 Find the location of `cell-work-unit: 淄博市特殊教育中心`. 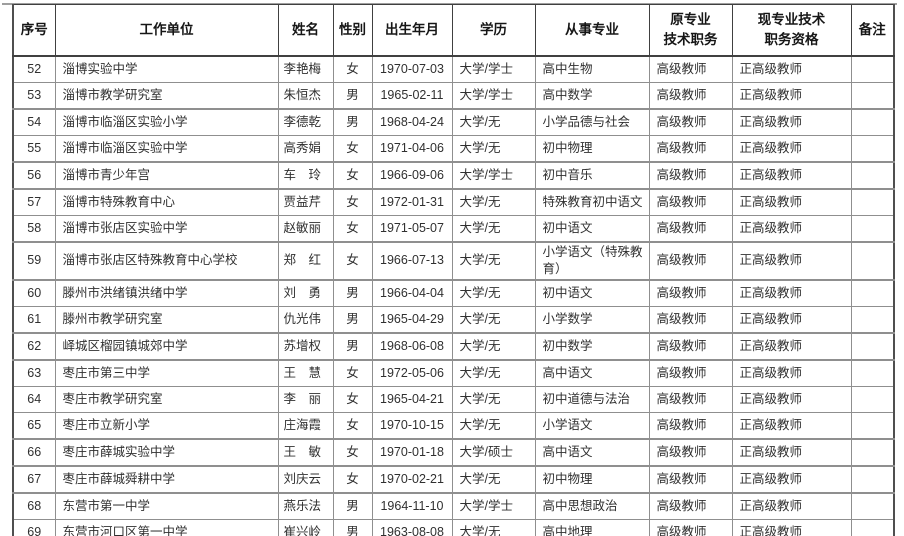

cell-work-unit: 淄博市特殊教育中心 is located at coordinates (166, 202).